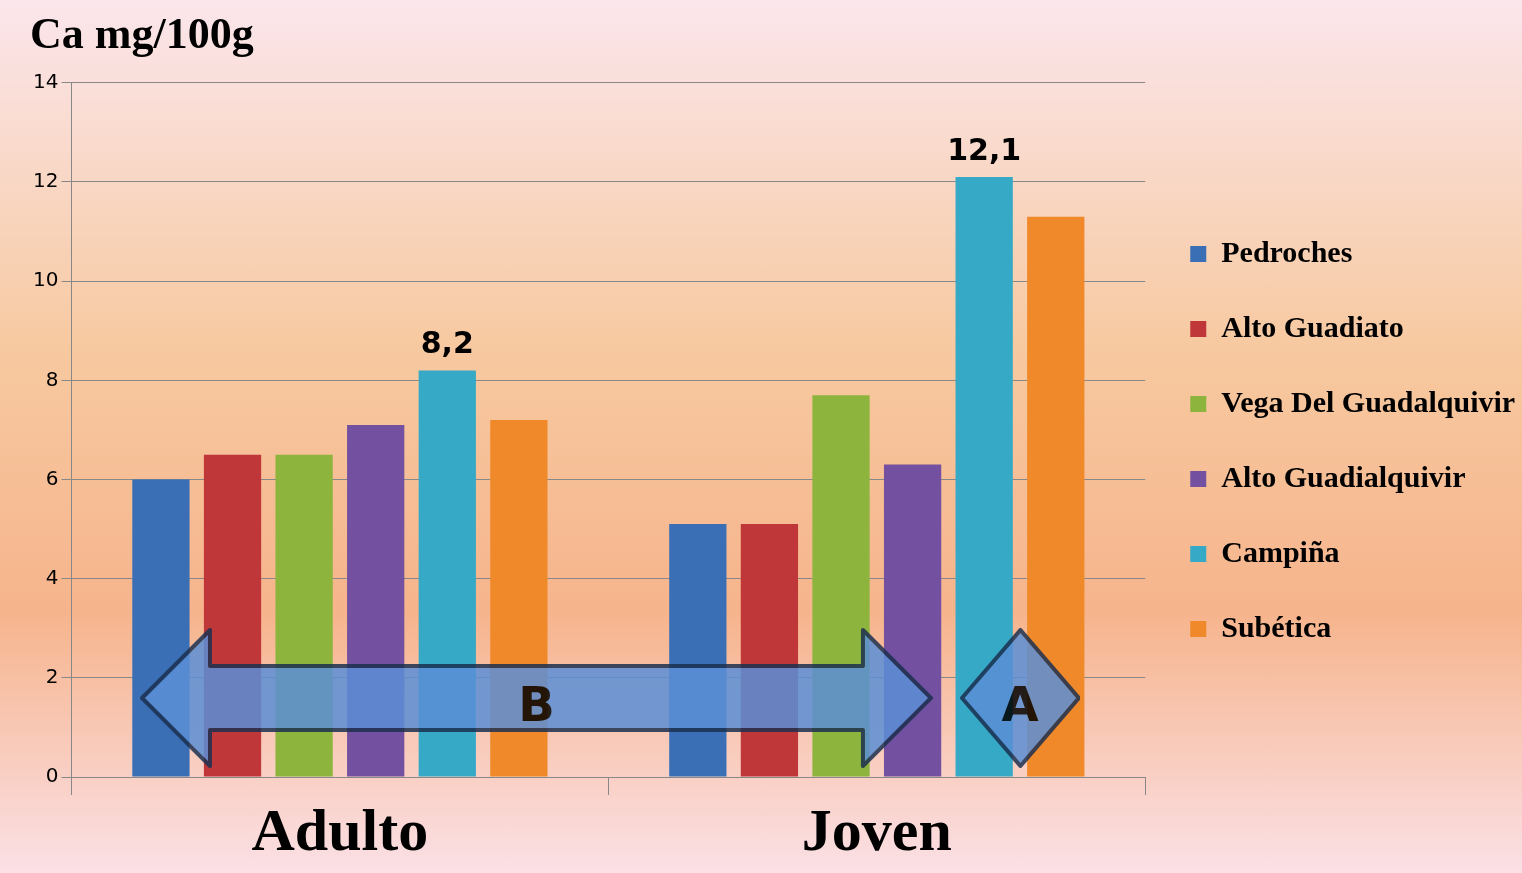 The image size is (1522, 873). I want to click on y-tick-label: 10, so click(46, 279).